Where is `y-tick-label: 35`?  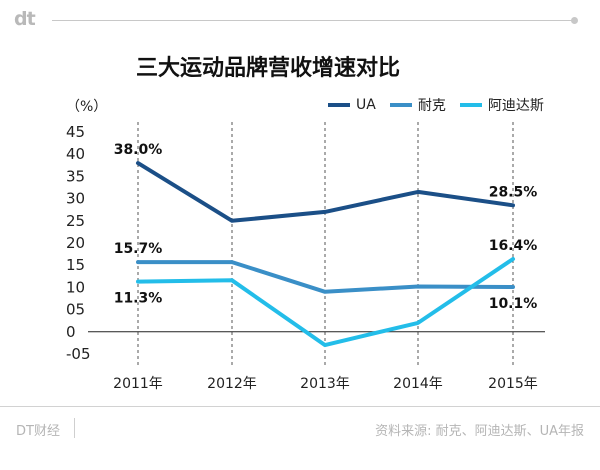
y-tick-label: 35 is located at coordinates (75, 176).